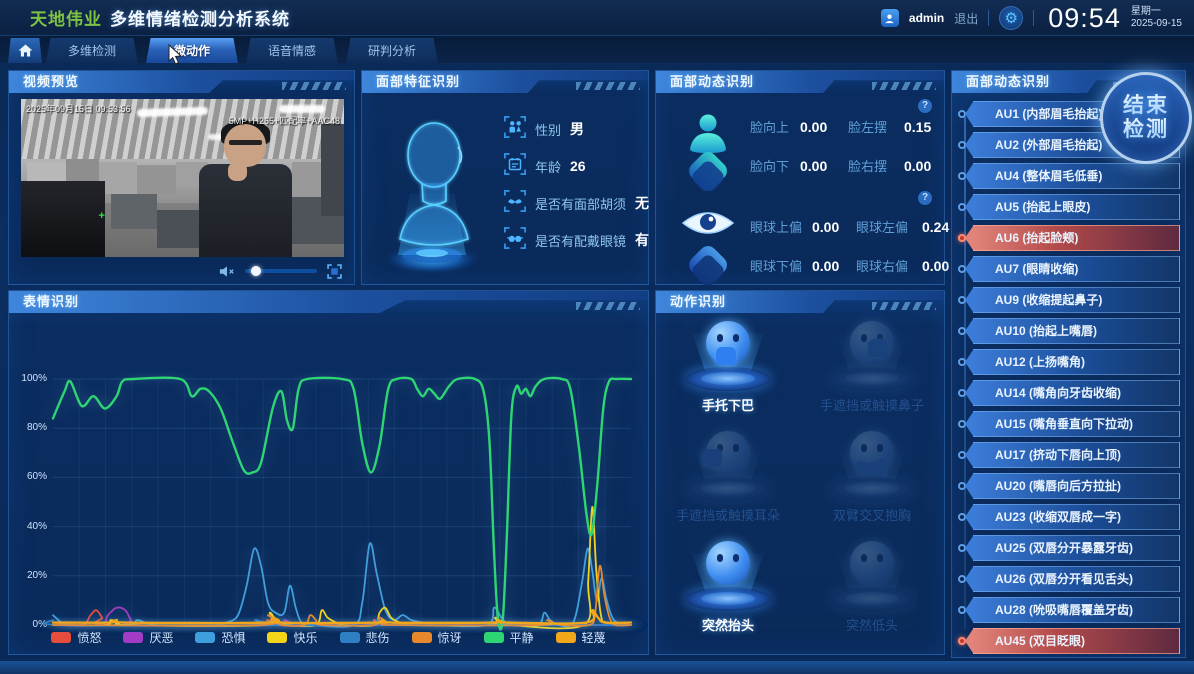 This screenshot has width=1194, height=674. I want to click on metric-label: 眼球上偏, so click(776, 227).